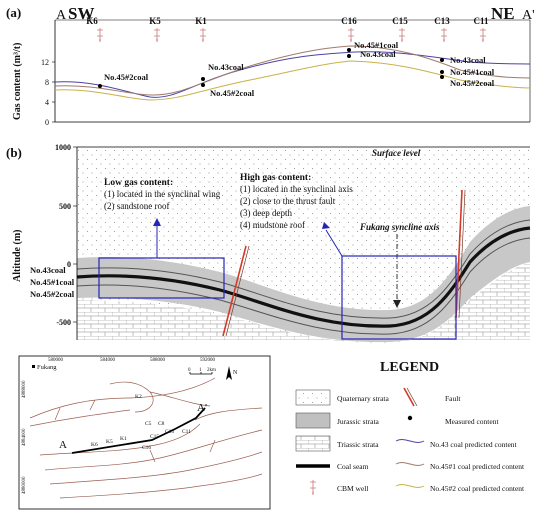  What do you see at coordinates (17, 256) in the screenshot?
I see `panel-b-y-axis-label: Altitude (m)` at bounding box center [17, 256].